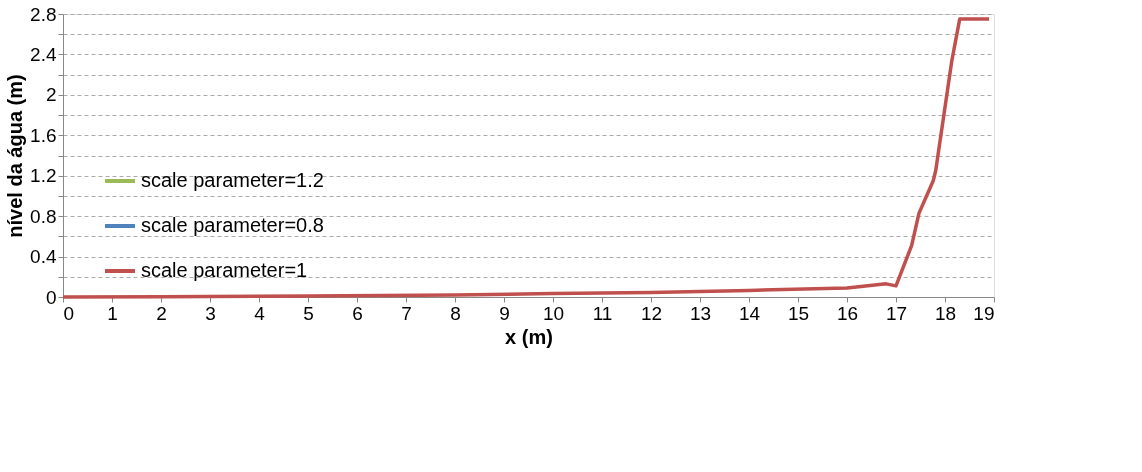 Image resolution: width=1142 pixels, height=472 pixels. Describe the element at coordinates (455, 313) in the screenshot. I see `x-tick-label: 8` at that location.